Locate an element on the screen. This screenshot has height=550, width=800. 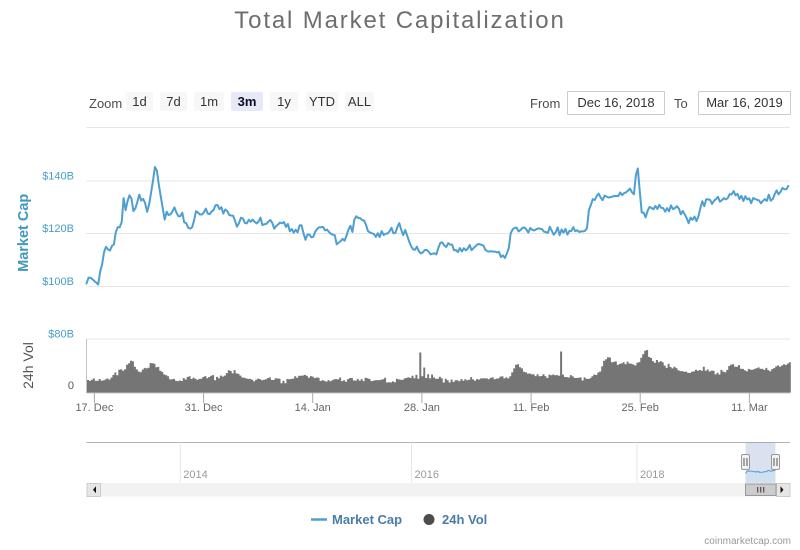
svg-text: $100B is located at coordinates (58, 282).